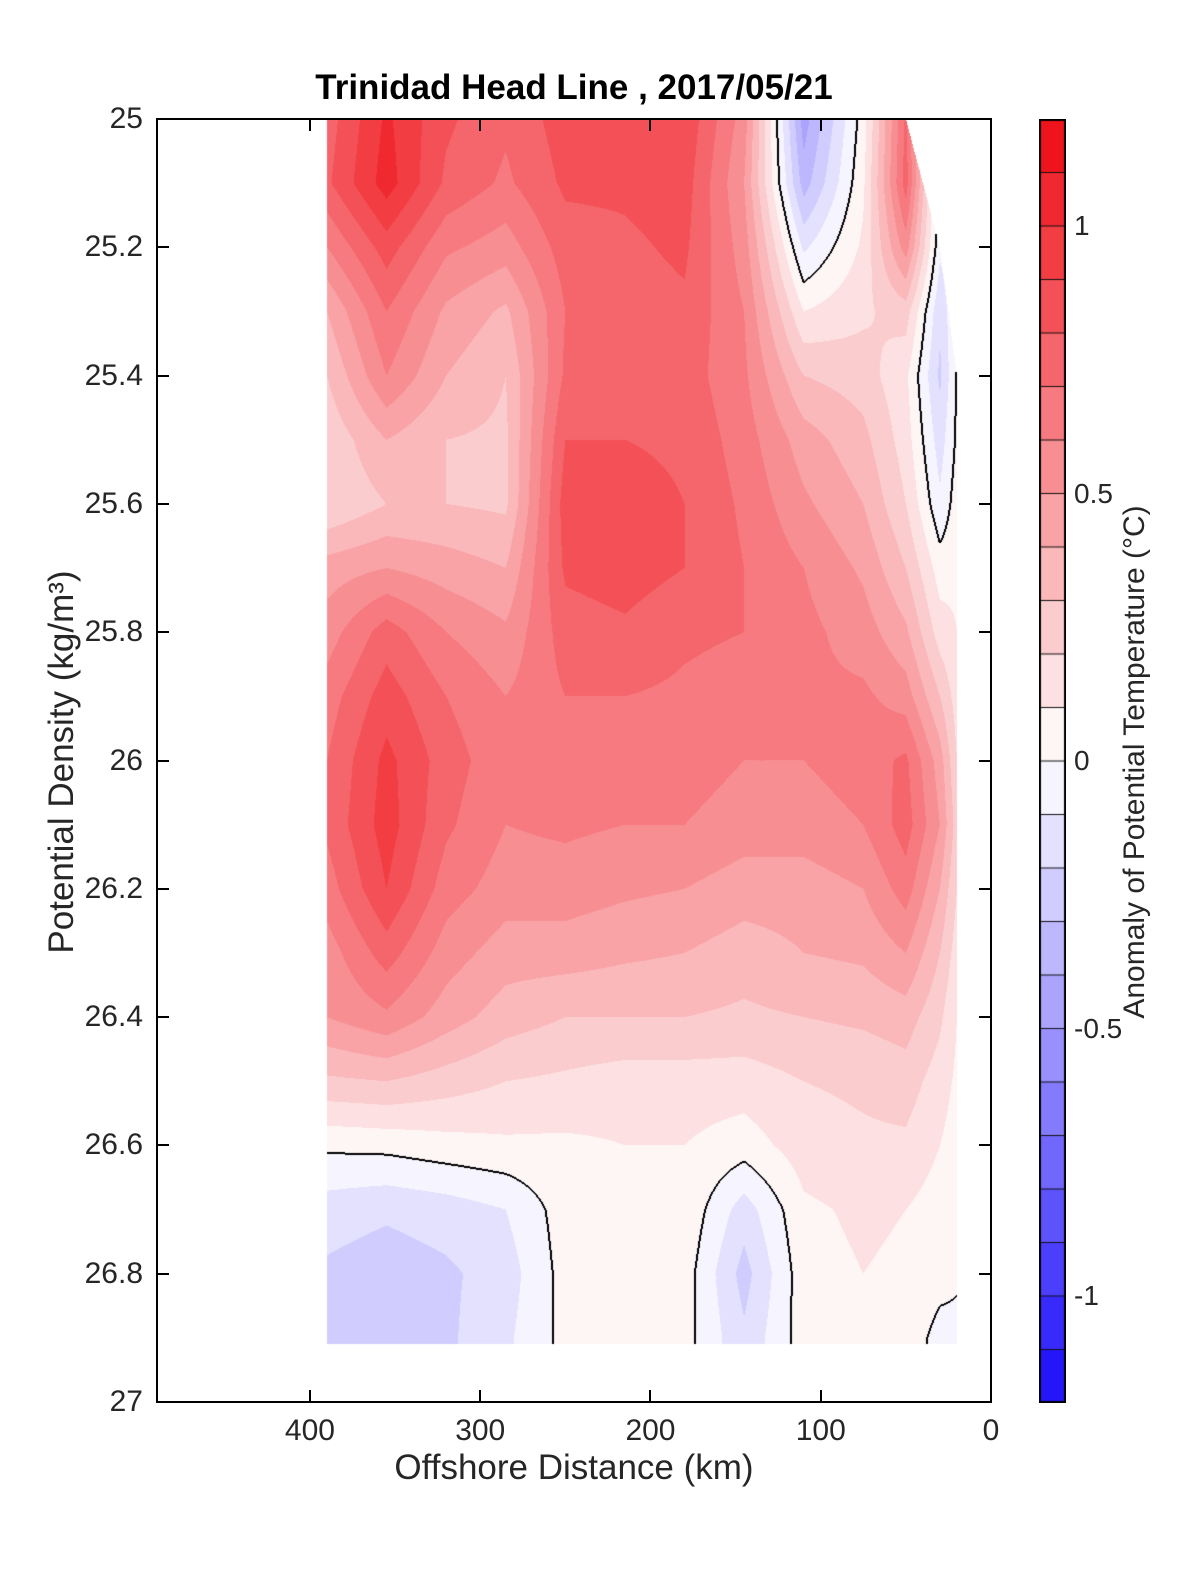  I want to click on x-tick-label: 300, so click(480, 1430).